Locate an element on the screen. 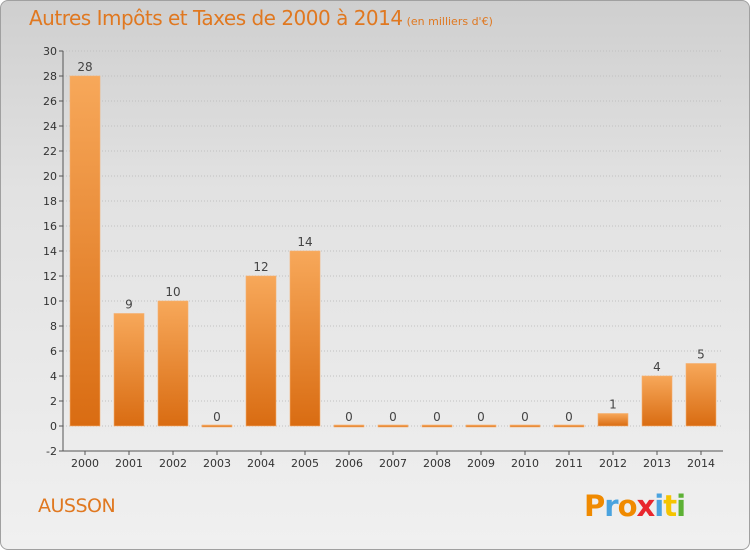 Image resolution: width=750 pixels, height=550 pixels. data-label: 4 is located at coordinates (657, 367).